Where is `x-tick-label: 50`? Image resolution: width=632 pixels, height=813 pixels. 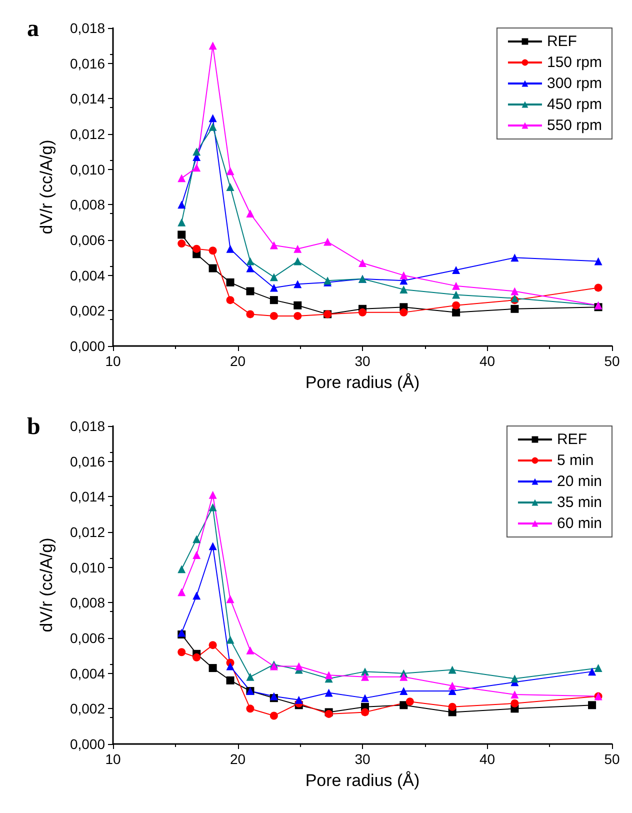
x-tick-label: 50 is located at coordinates (612, 361).